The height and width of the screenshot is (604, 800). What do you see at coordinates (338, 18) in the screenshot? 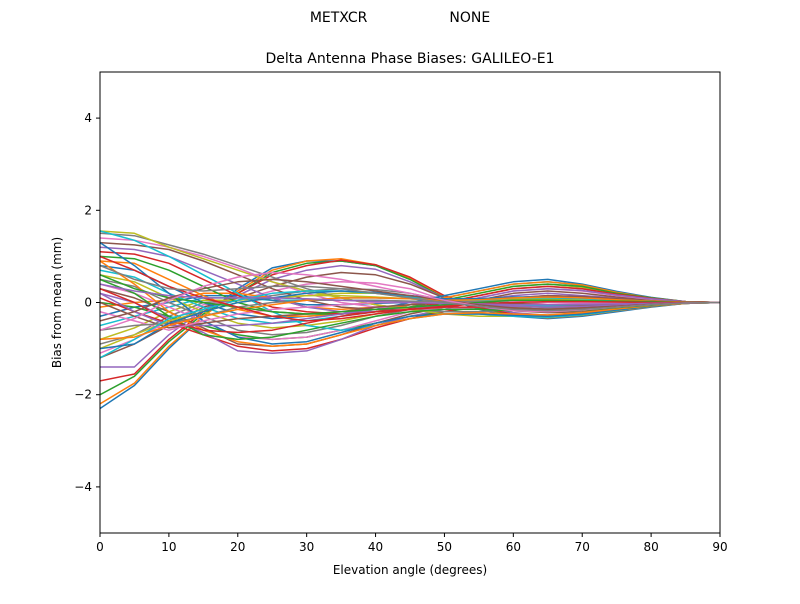
I see `suptitle-left: METXCR` at bounding box center [338, 18].